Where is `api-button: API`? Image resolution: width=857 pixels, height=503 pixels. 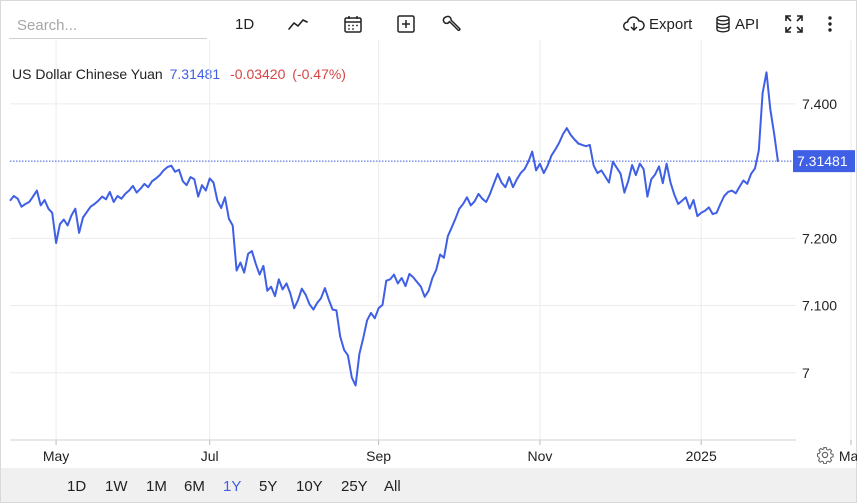 api-button: API is located at coordinates (737, 24).